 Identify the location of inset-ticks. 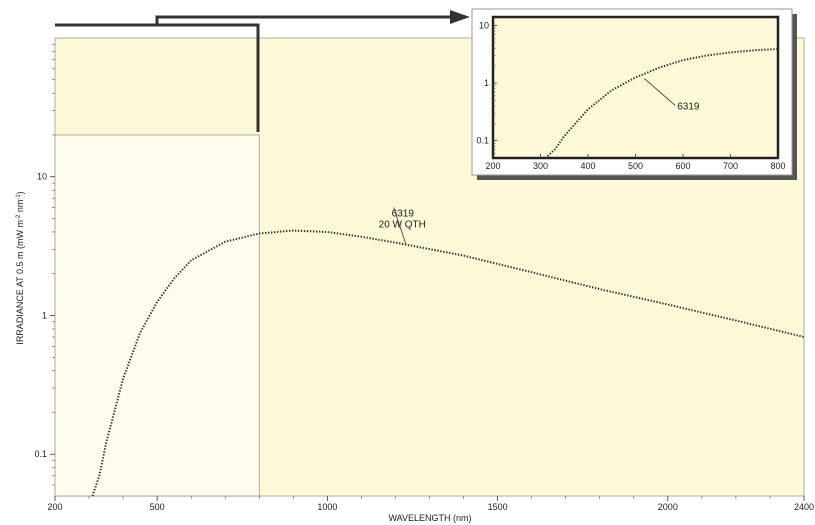
(635, 91).